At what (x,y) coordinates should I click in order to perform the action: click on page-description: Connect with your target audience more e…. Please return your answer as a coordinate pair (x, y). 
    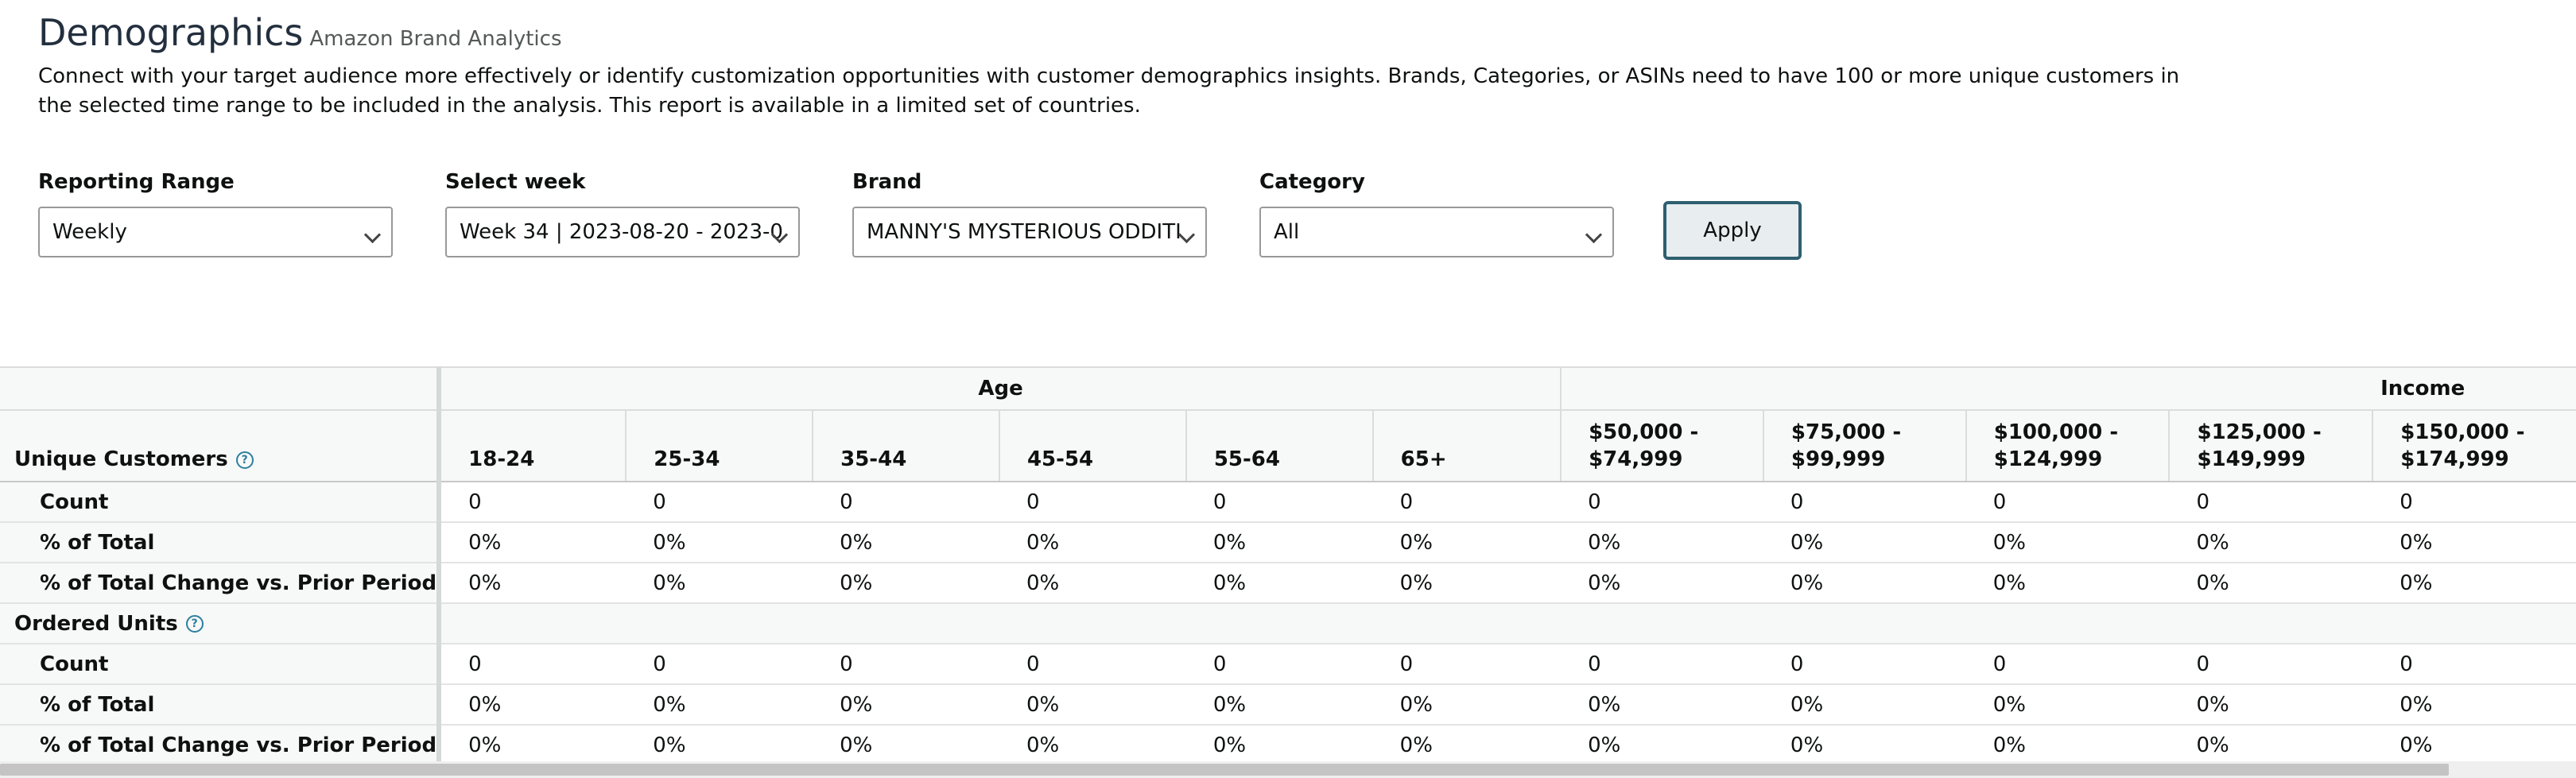
    Looking at the image, I should click on (1109, 91).